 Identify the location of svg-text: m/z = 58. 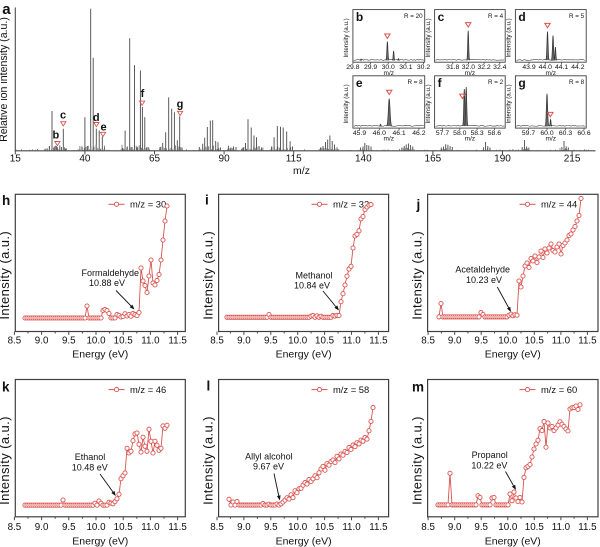
(351, 389).